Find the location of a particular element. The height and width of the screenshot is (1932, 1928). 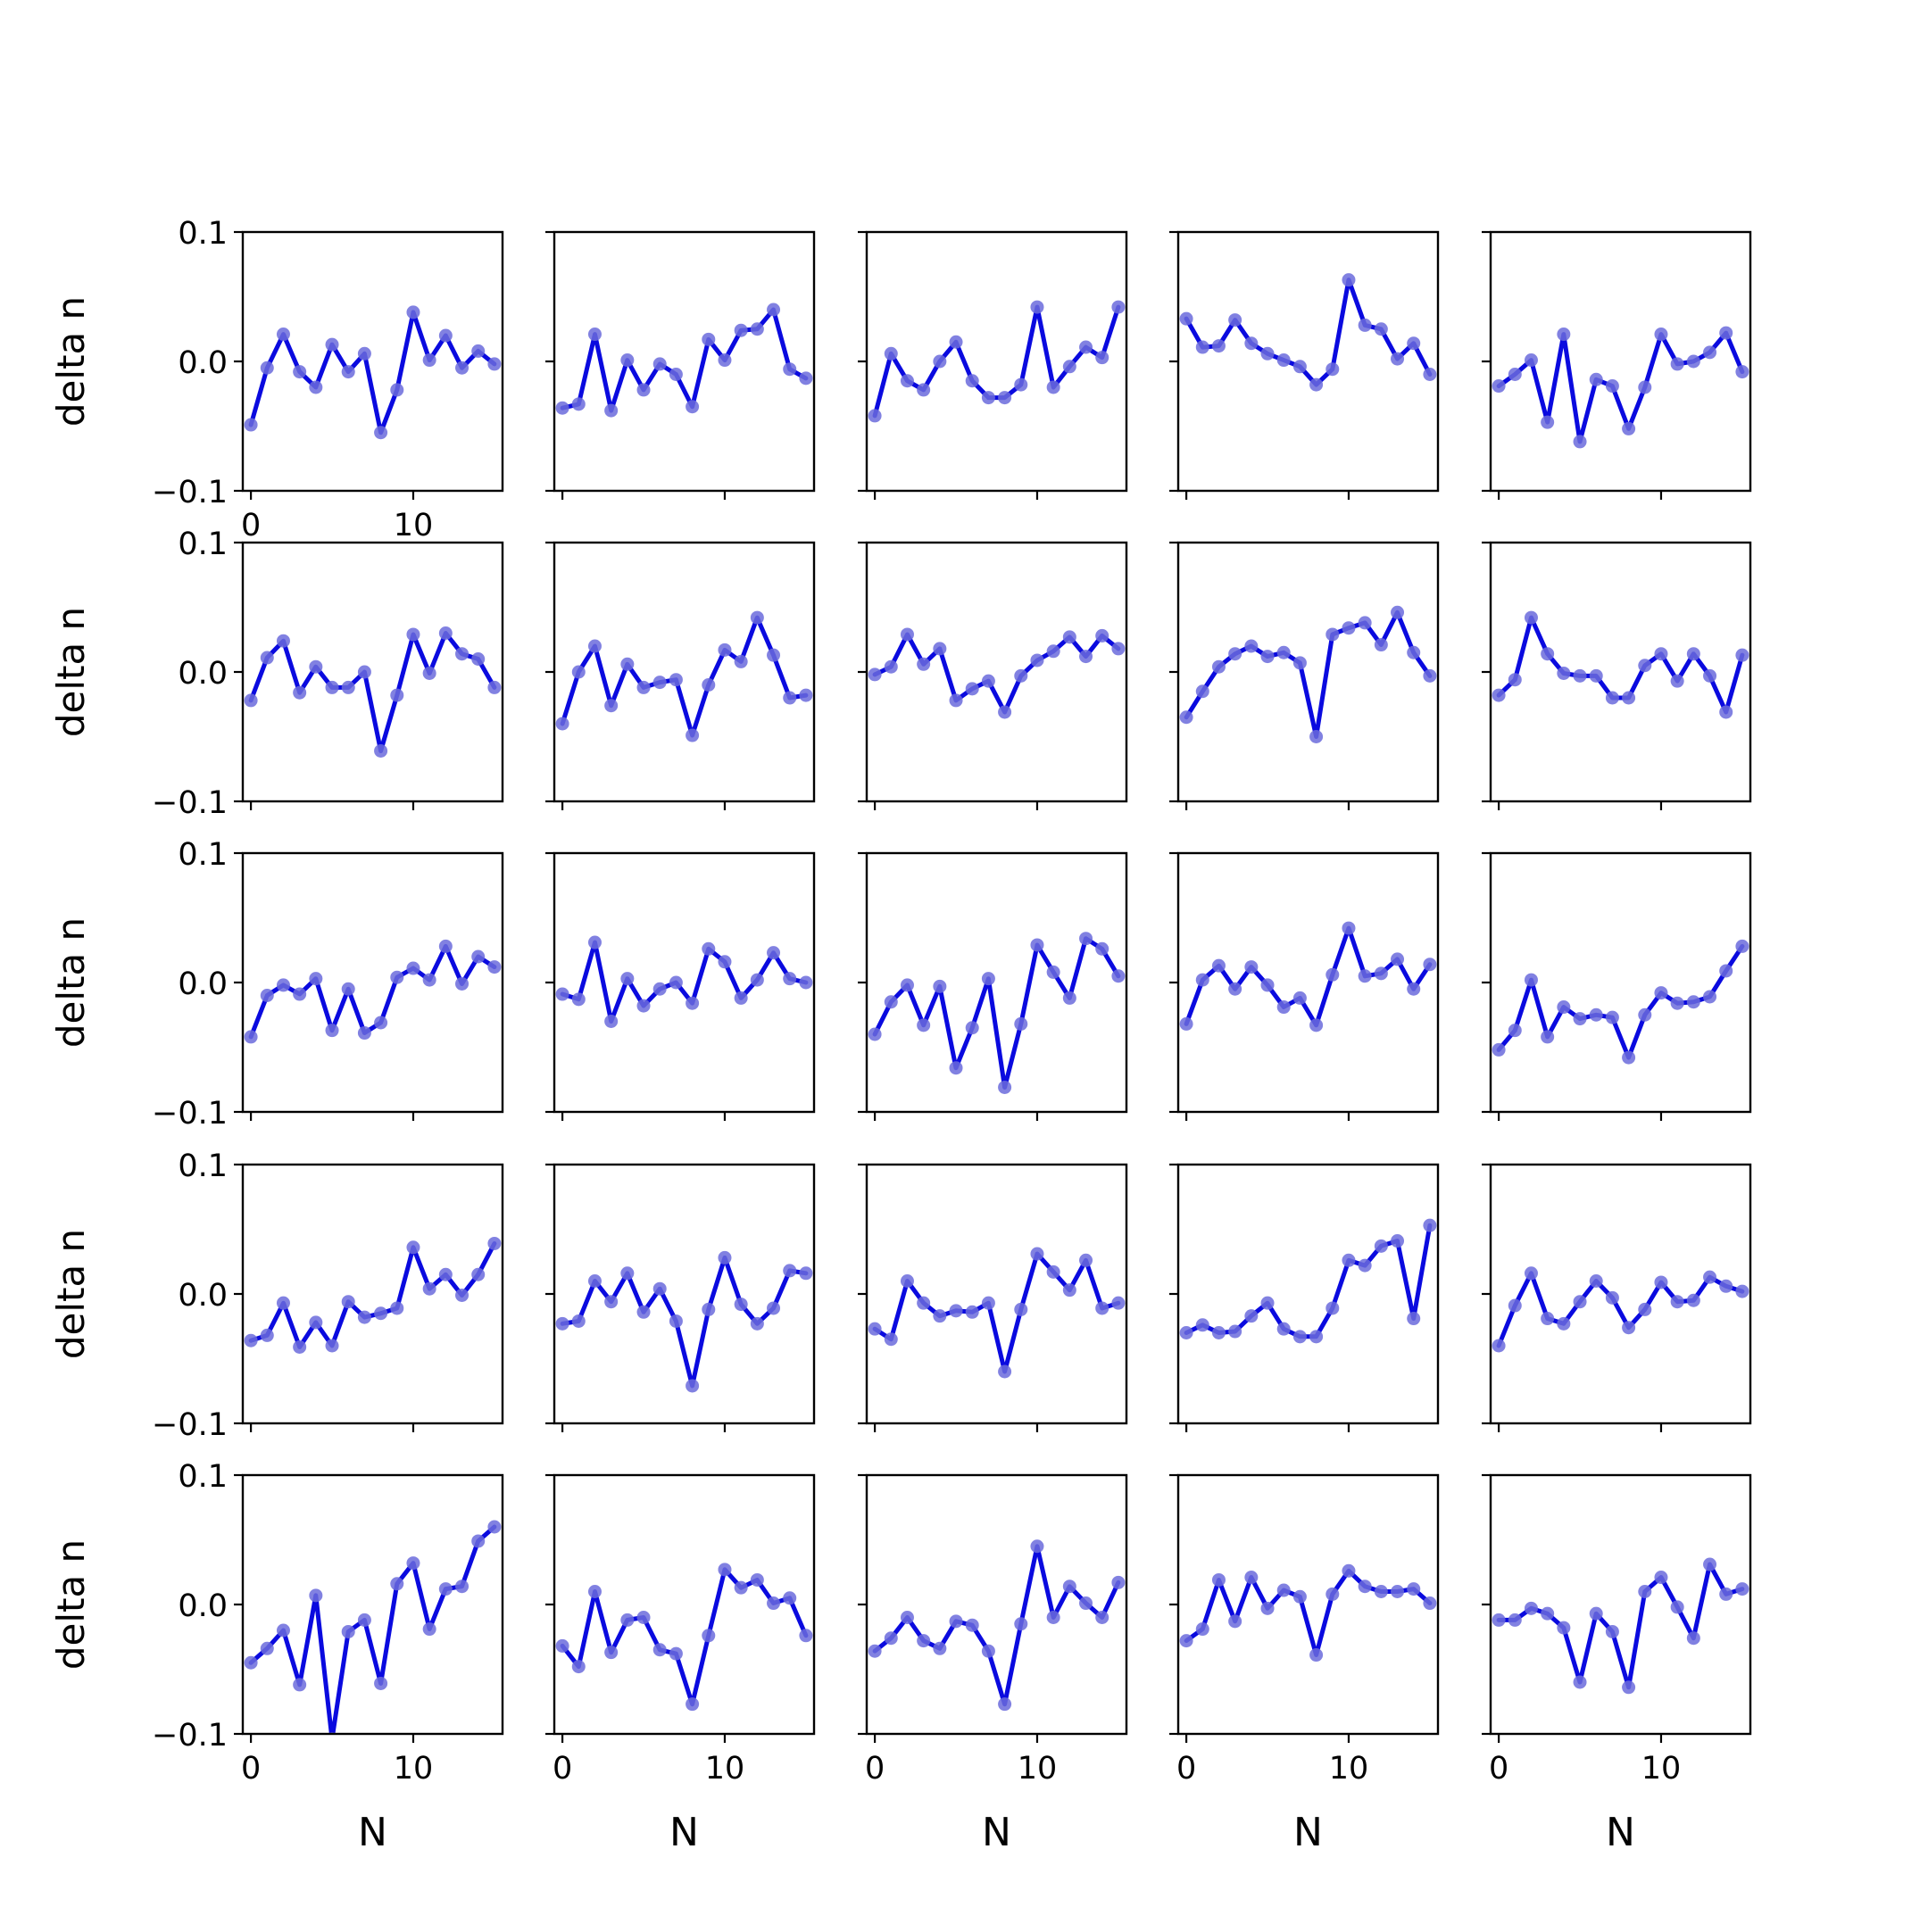

subplot-r1-c1 is located at coordinates (680, 675).